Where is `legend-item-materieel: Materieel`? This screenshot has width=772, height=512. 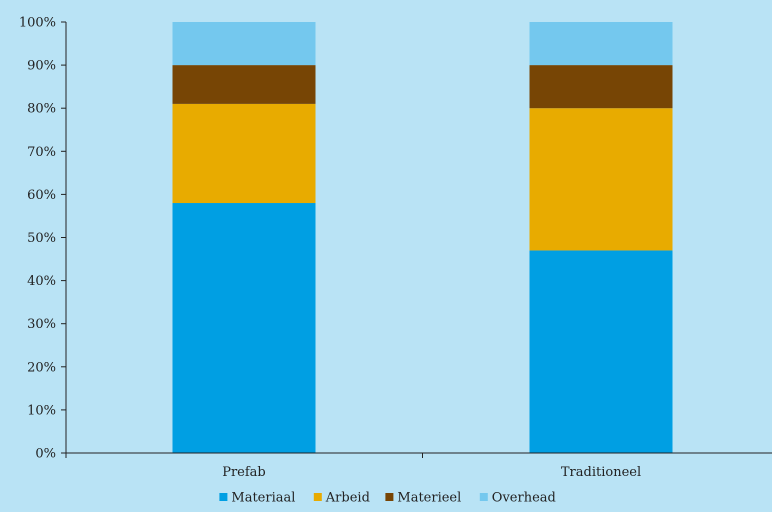 legend-item-materieel: Materieel is located at coordinates (423, 498).